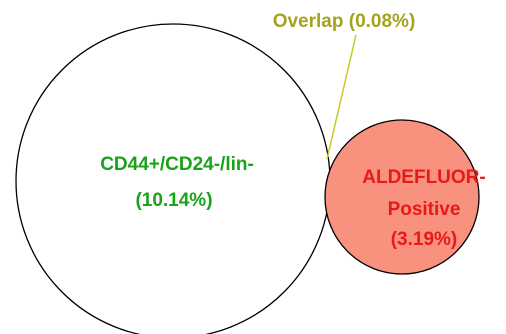 Image resolution: width=506 pixels, height=334 pixels. Describe the element at coordinates (177, 164) in the screenshot. I see `set-label-cd44-name: CD44+/CD24-/lin-` at that location.